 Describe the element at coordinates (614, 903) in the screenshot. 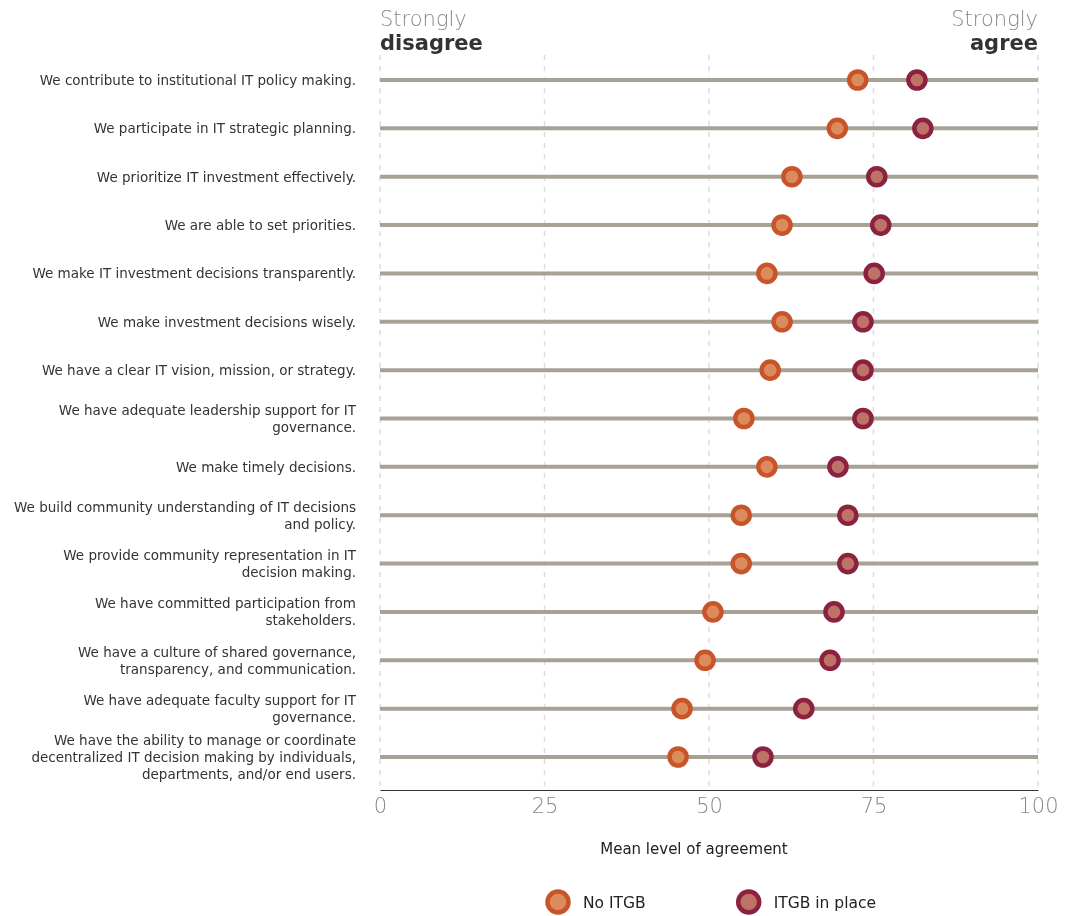

I see `legend-label: No ITGB` at that location.